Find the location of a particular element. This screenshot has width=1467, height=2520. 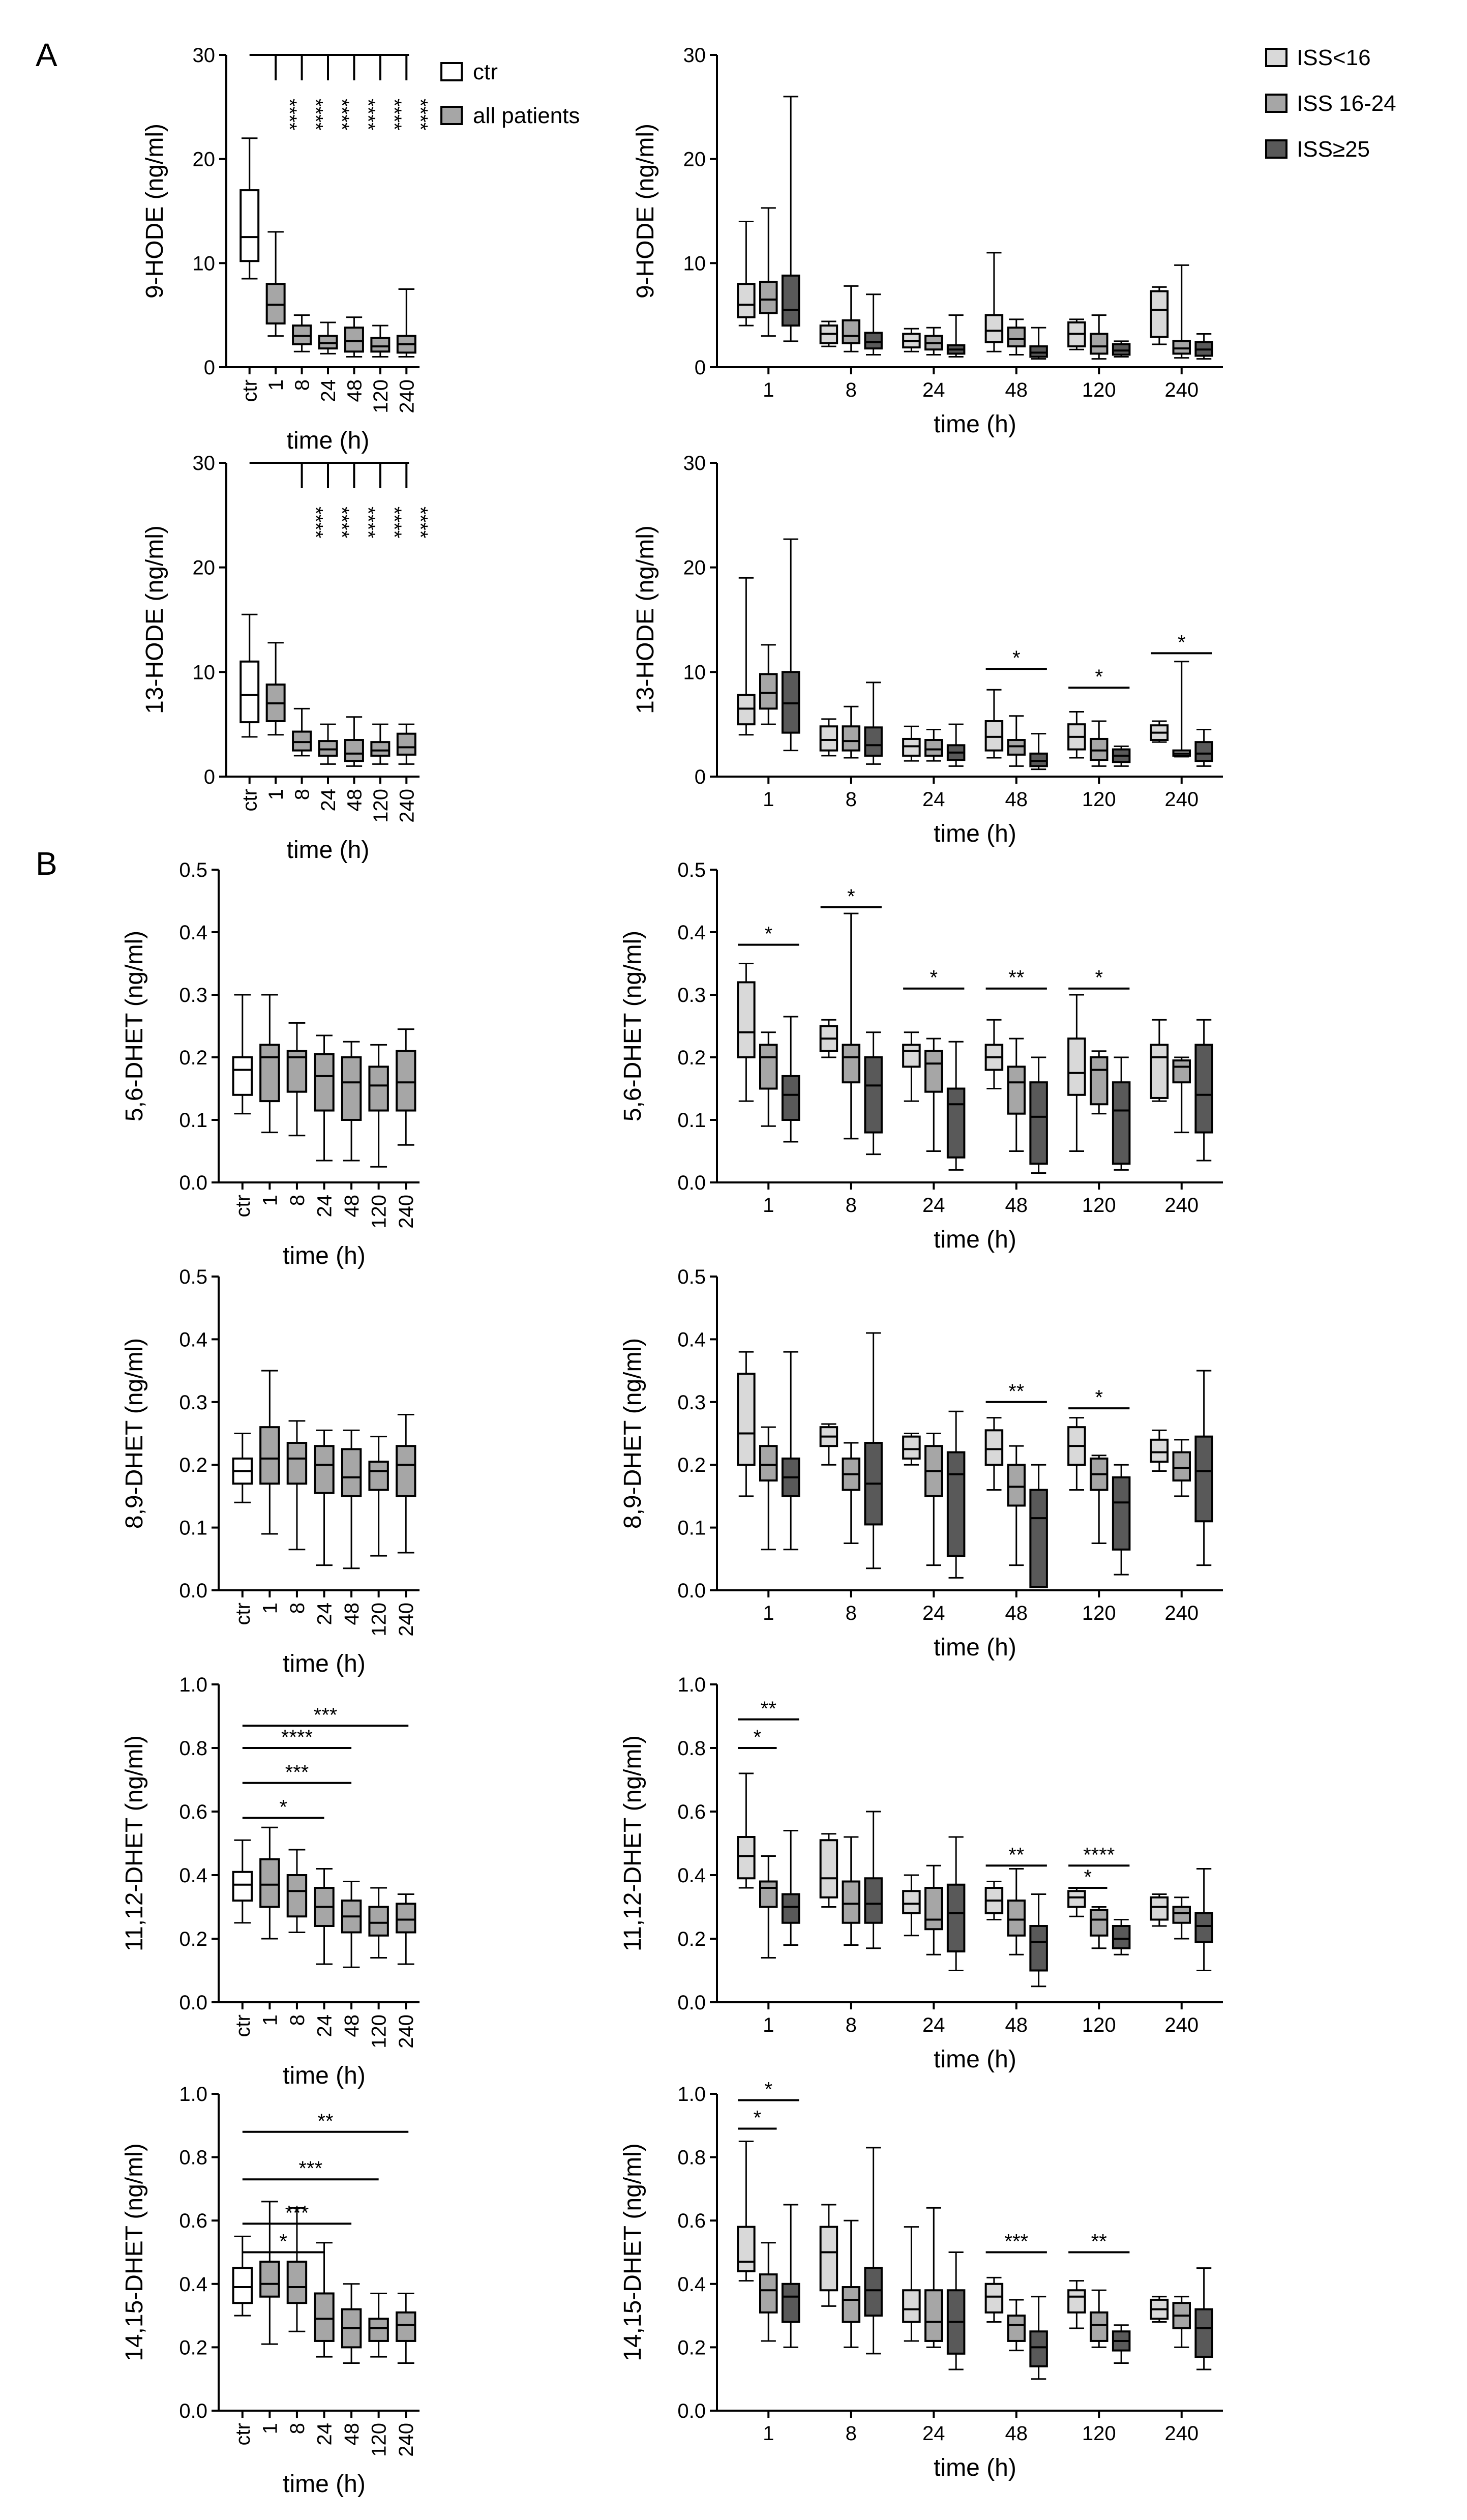

legend-label-iss-high: ISS≥25 is located at coordinates (1333, 149).